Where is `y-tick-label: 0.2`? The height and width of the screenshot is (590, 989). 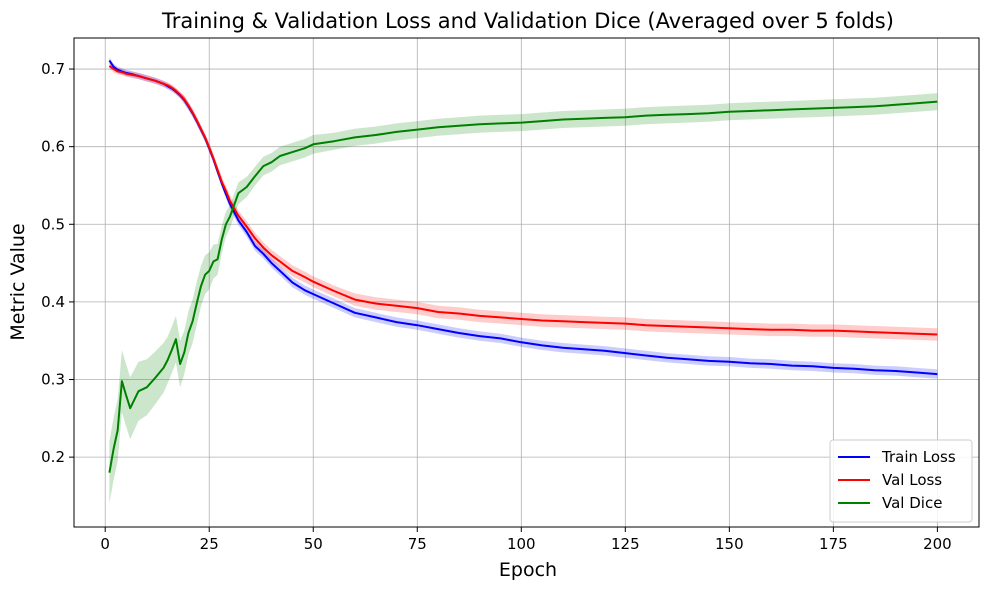 y-tick-label: 0.2 is located at coordinates (53, 457).